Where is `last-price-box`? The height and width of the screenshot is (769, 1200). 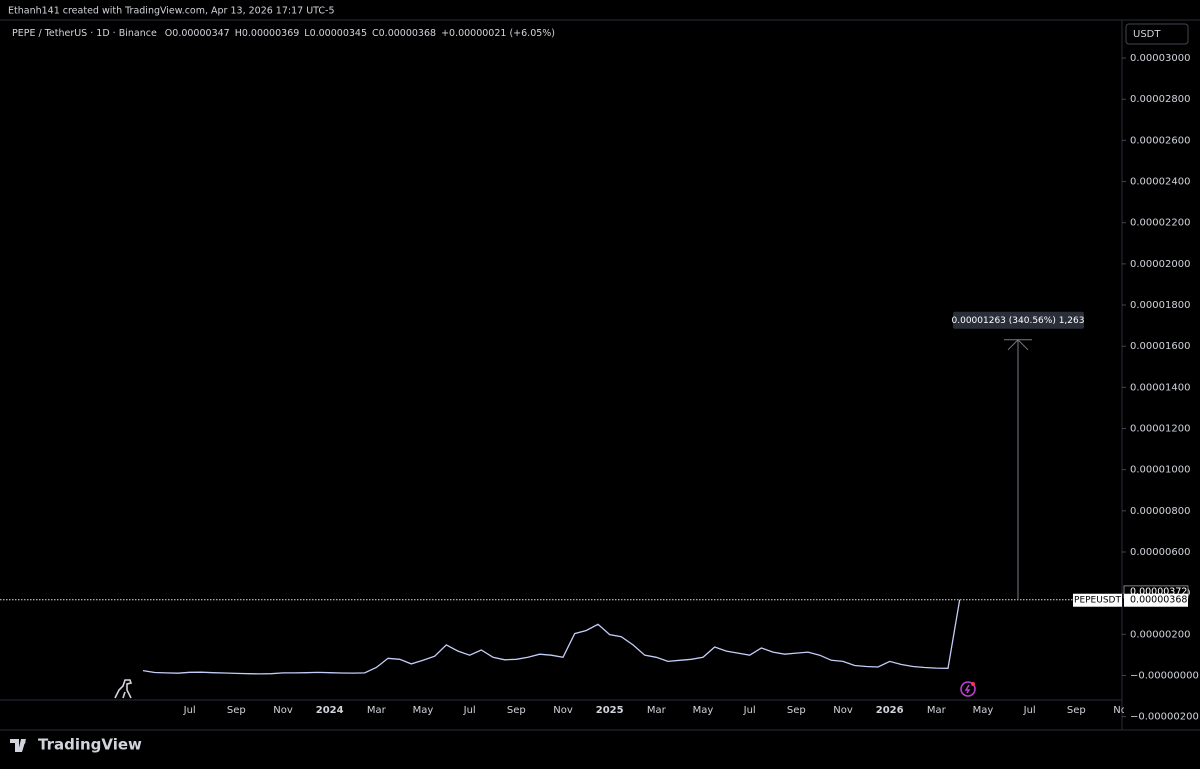 last-price-box is located at coordinates (1156, 600).